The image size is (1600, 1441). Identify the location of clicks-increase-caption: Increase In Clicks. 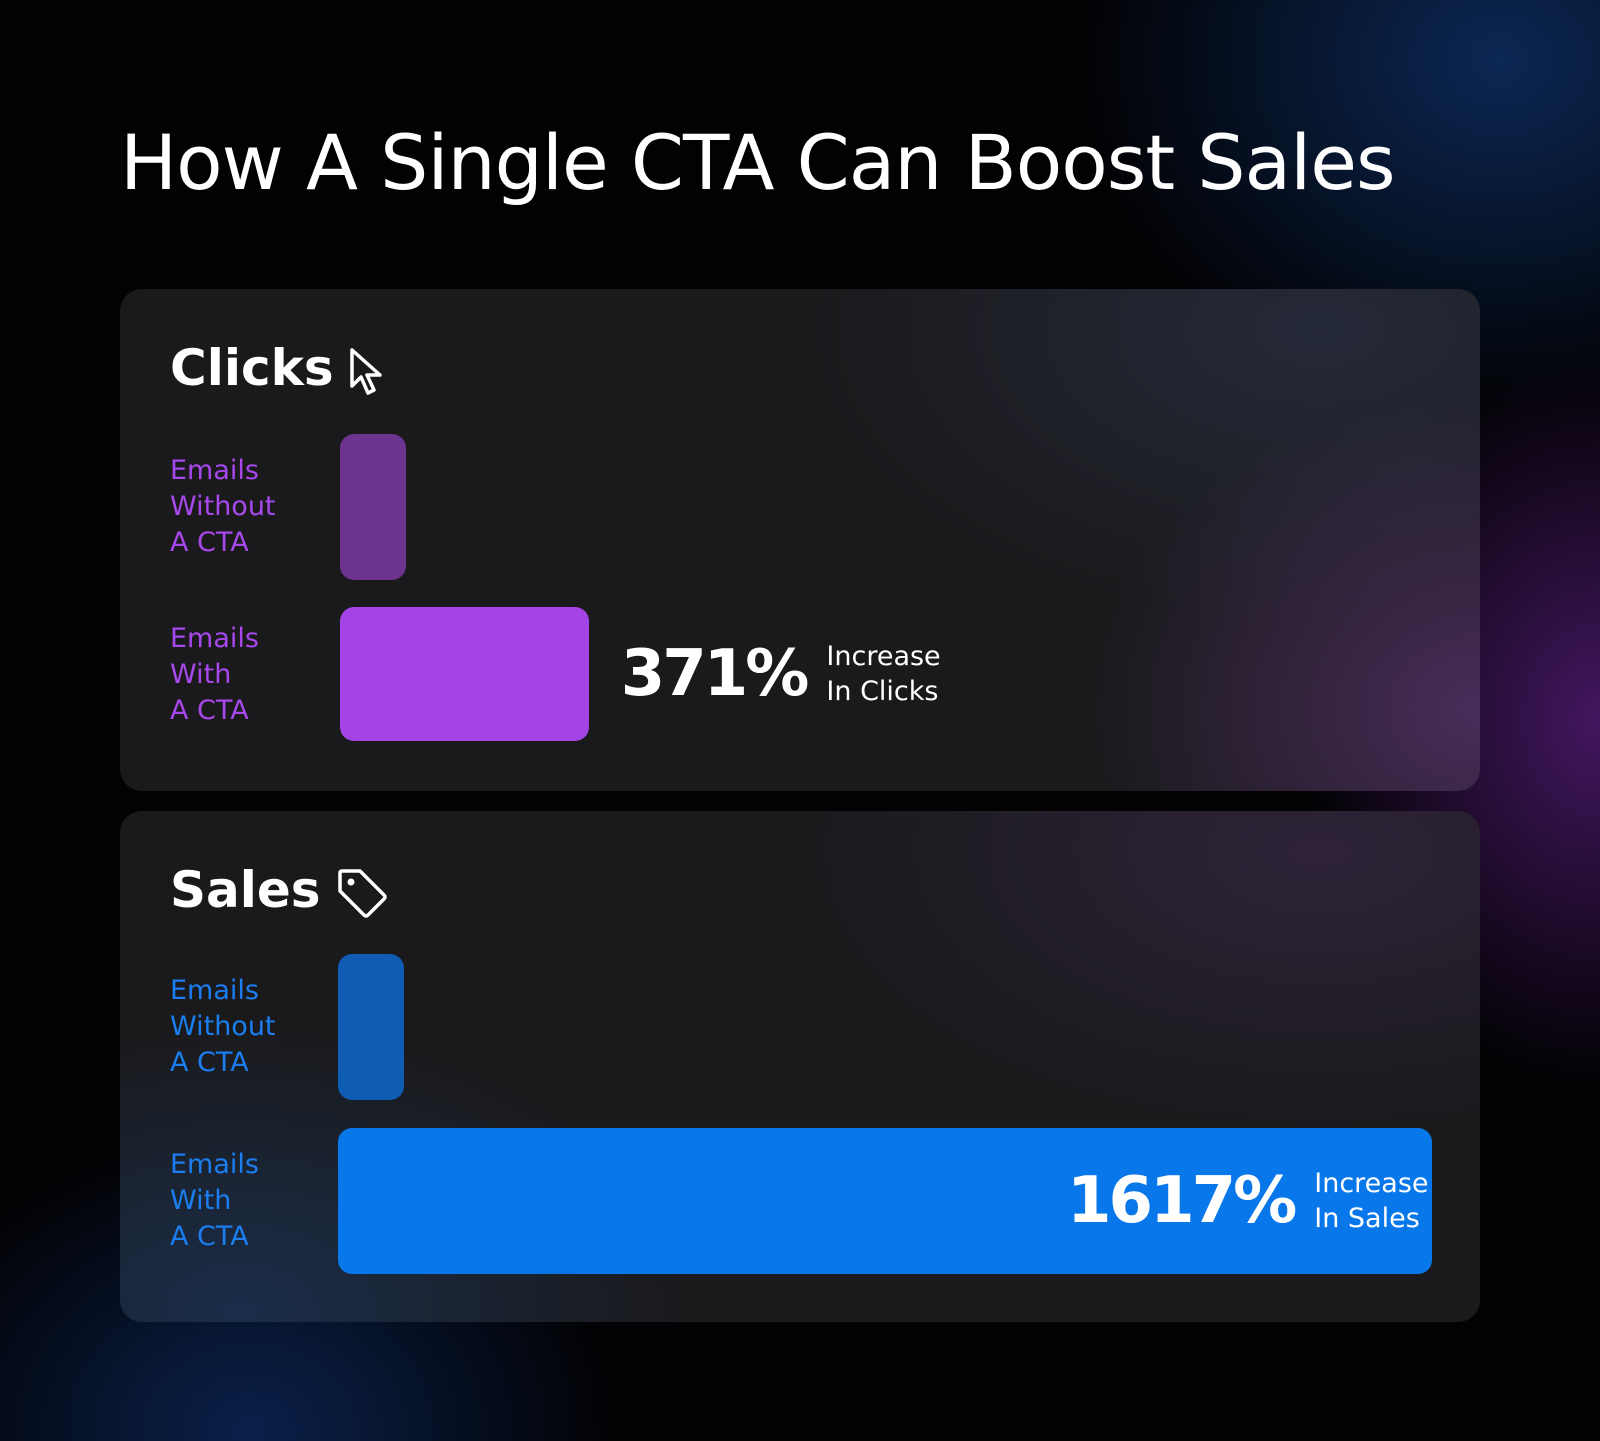
(883, 674).